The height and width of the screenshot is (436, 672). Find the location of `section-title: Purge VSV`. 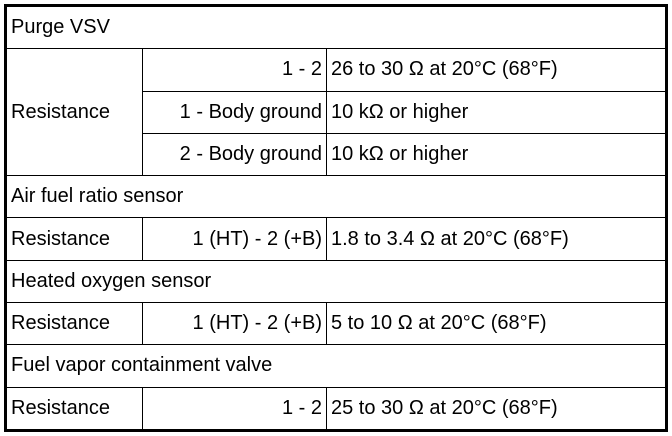

section-title: Purge VSV is located at coordinates (336, 27).